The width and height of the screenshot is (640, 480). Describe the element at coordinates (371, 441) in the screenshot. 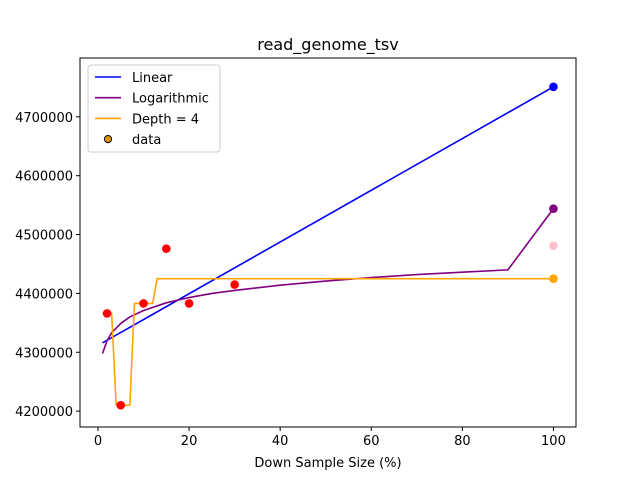

I see `x-tick-label: 60` at that location.